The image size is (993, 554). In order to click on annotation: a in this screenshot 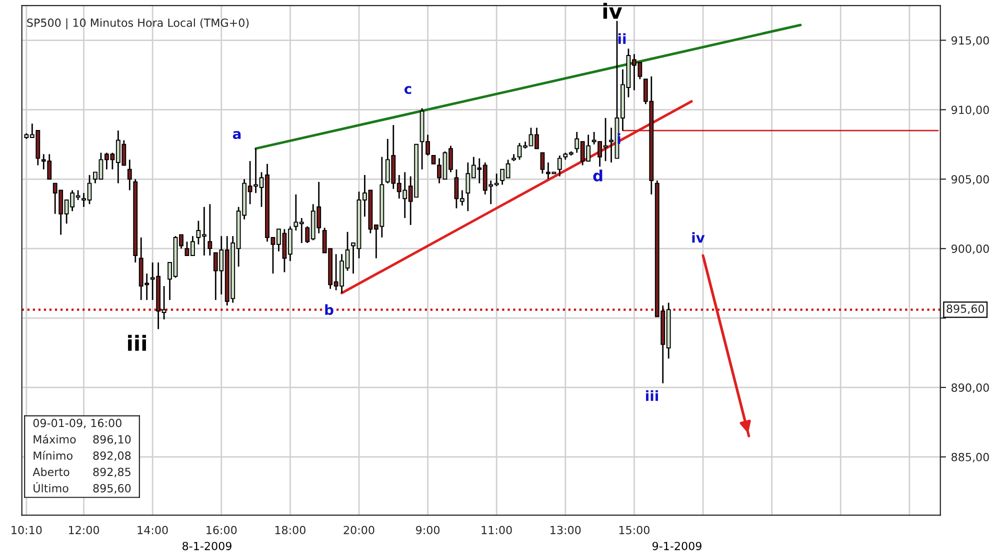, I will do `click(236, 135)`.